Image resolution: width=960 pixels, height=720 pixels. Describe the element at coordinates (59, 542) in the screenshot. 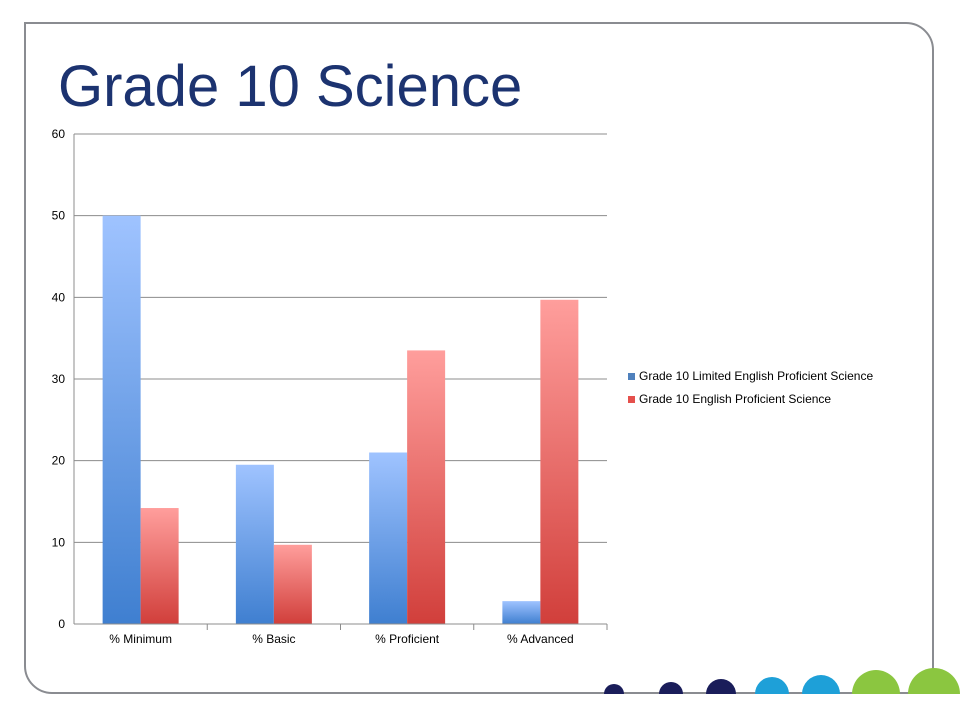

I see `y-tick-label: 10` at that location.